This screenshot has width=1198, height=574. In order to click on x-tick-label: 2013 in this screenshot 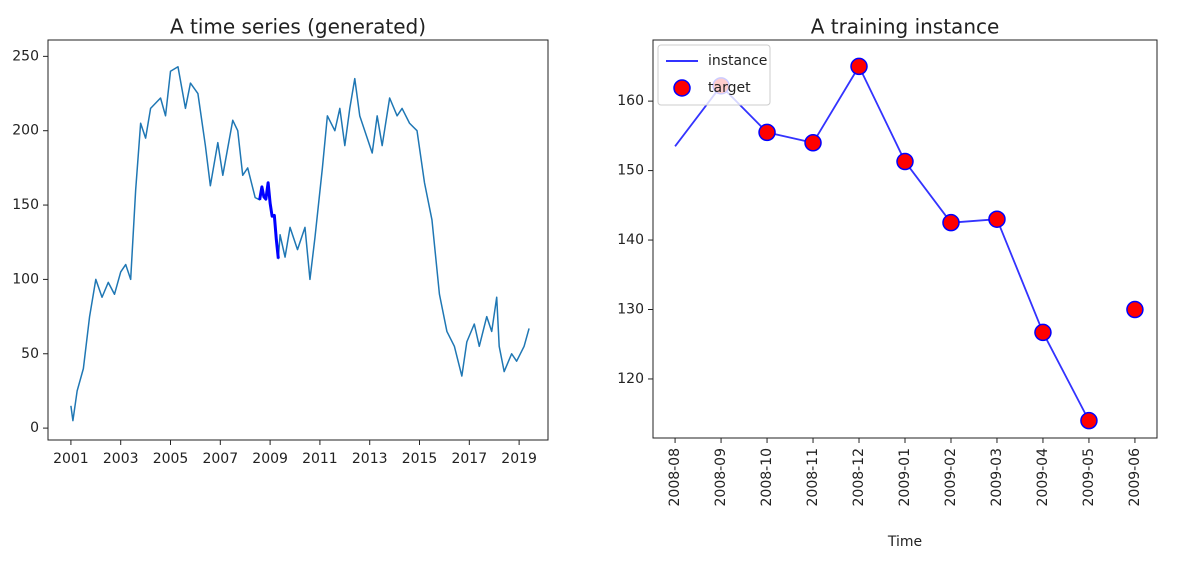, I will do `click(370, 459)`.